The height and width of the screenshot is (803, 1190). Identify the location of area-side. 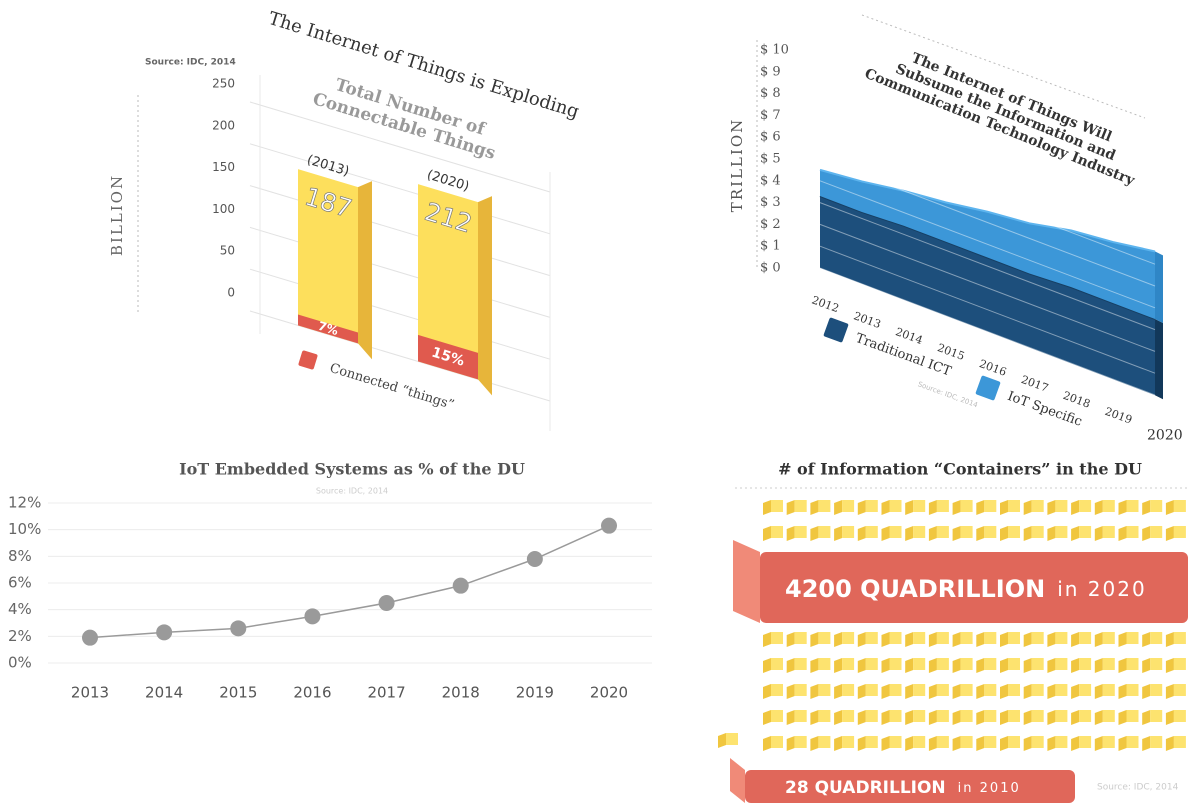
(1159, 359).